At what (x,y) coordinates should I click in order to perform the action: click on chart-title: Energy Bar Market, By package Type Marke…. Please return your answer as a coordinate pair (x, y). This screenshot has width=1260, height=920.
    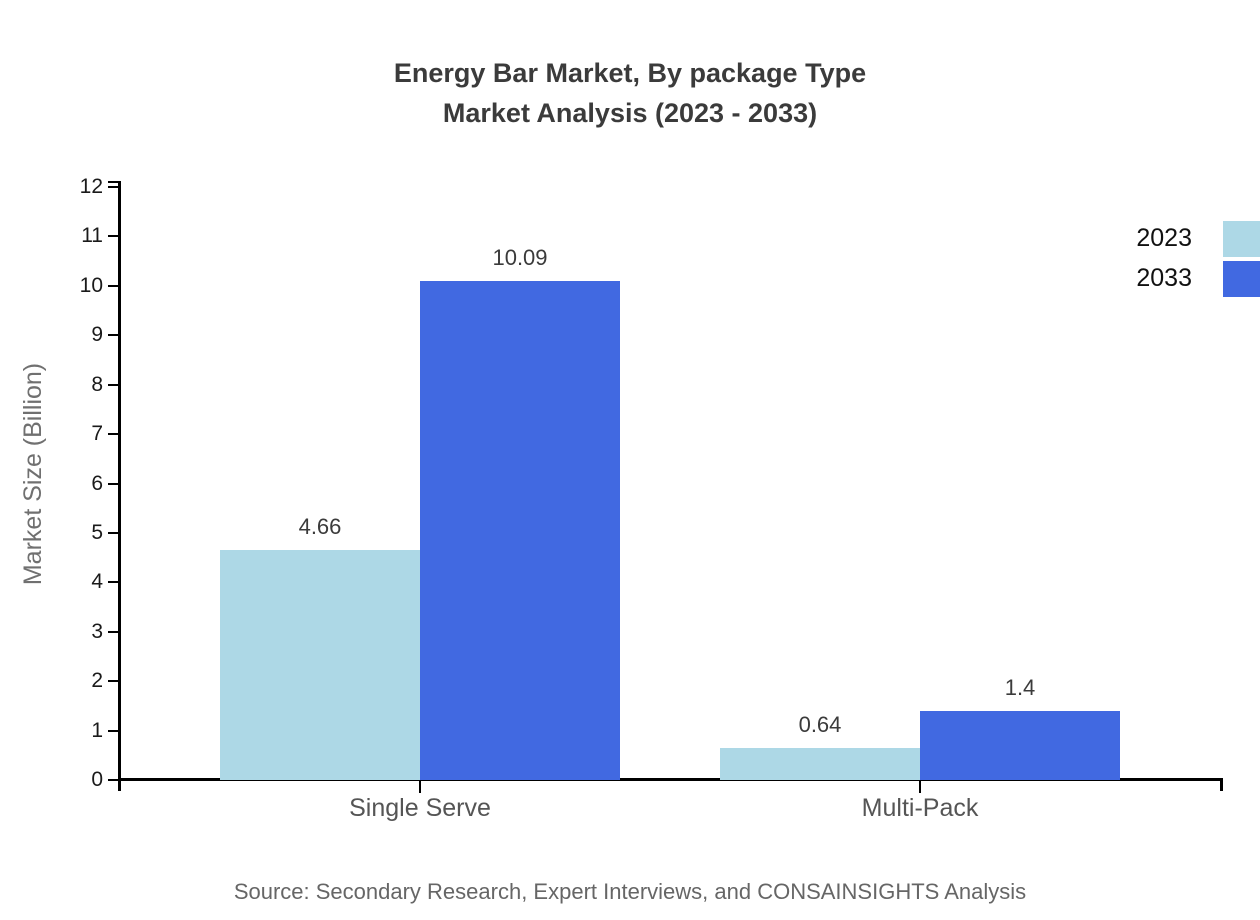
    Looking at the image, I should click on (630, 93).